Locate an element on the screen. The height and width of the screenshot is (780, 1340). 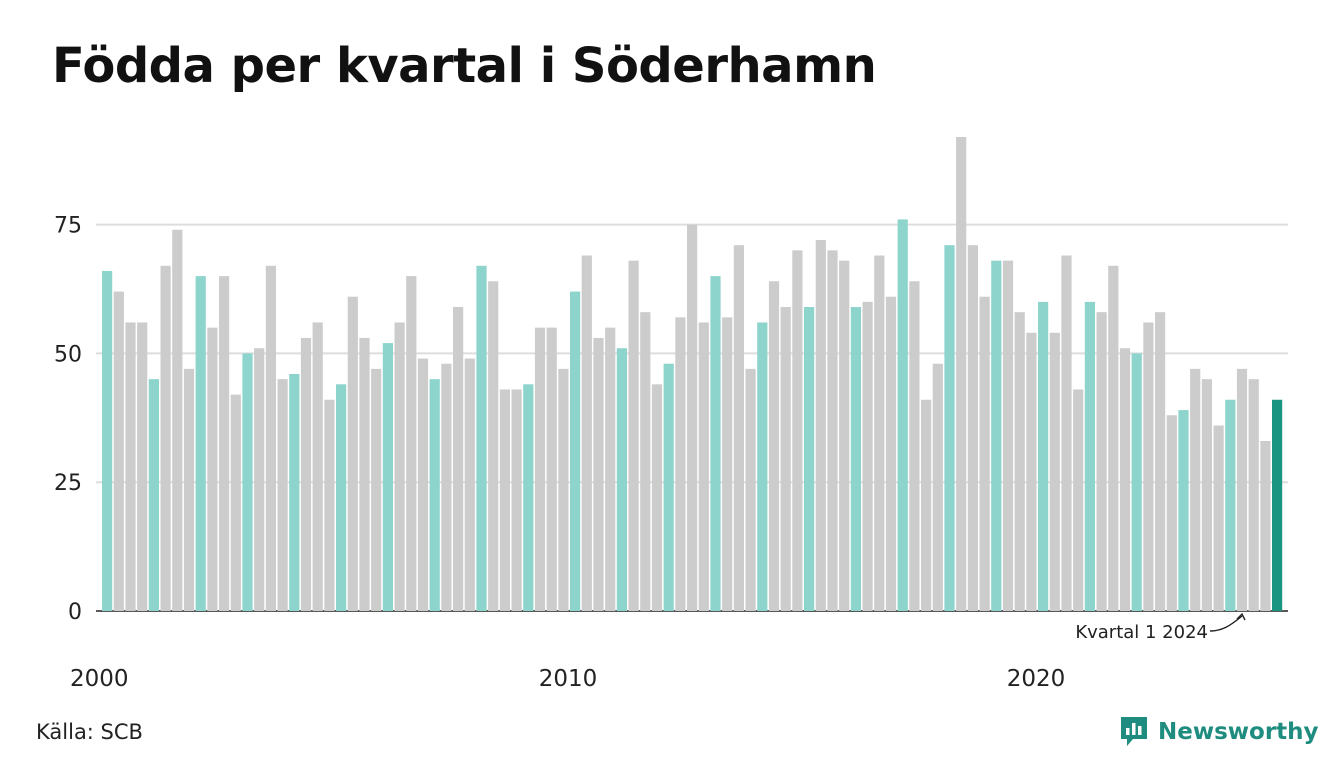
y-tick-label: 50 is located at coordinates (68, 354).